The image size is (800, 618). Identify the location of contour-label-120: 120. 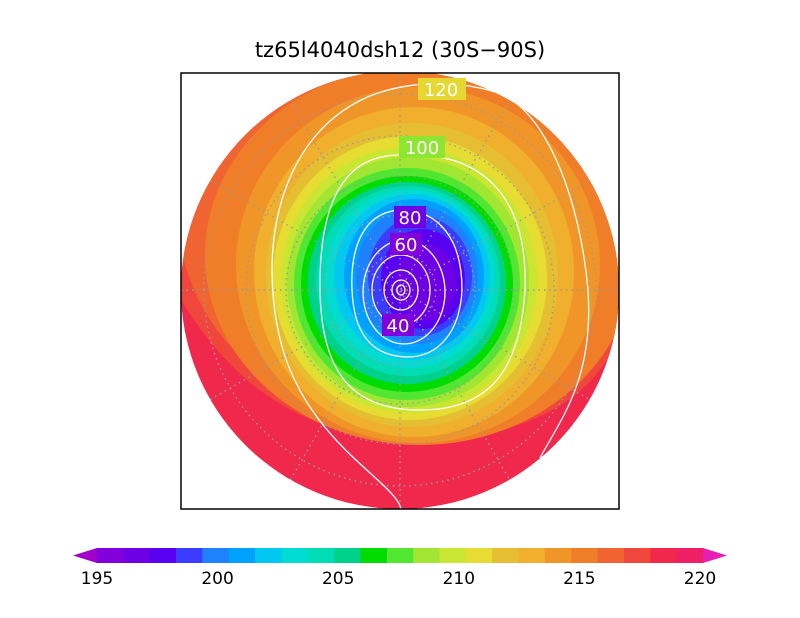
(441, 90).